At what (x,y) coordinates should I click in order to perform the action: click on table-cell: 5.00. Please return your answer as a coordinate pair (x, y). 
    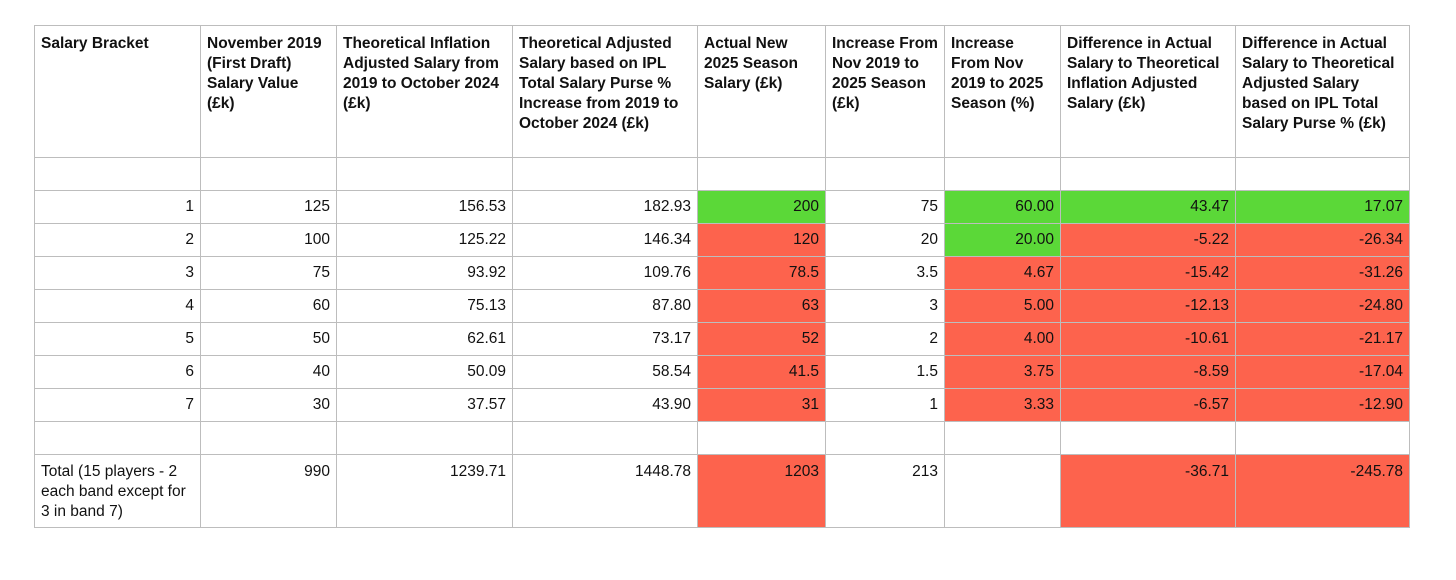
    Looking at the image, I should click on (1002, 306).